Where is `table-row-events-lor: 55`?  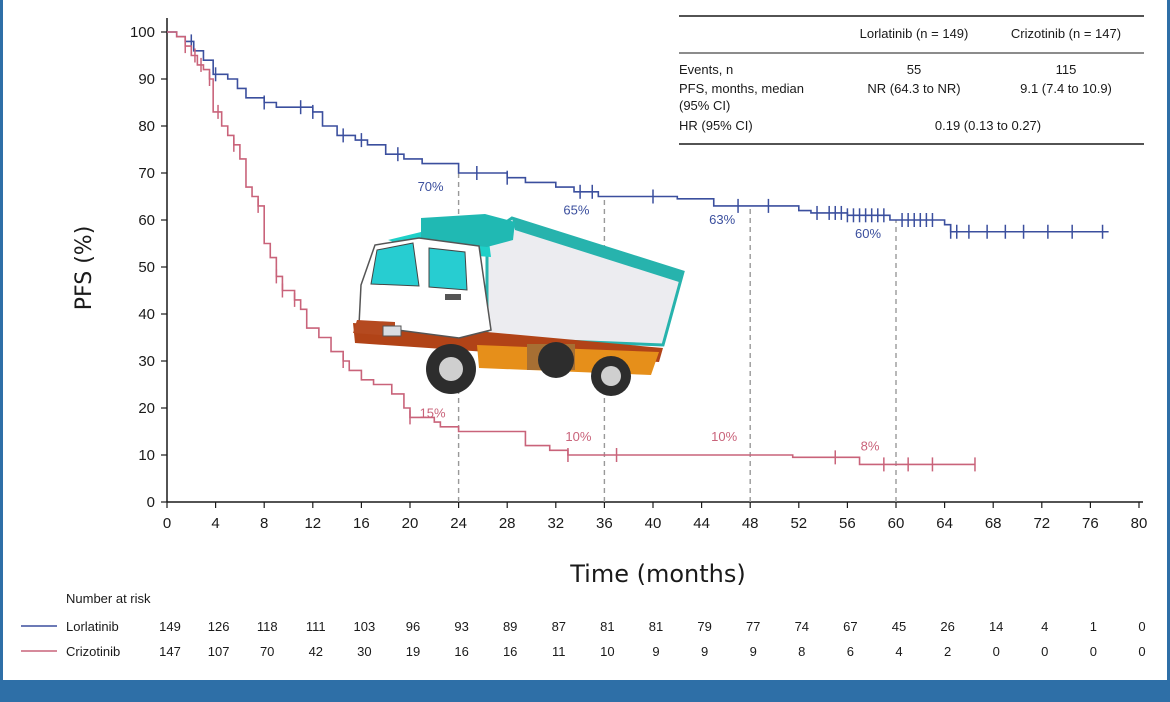 table-row-events-lor: 55 is located at coordinates (914, 69).